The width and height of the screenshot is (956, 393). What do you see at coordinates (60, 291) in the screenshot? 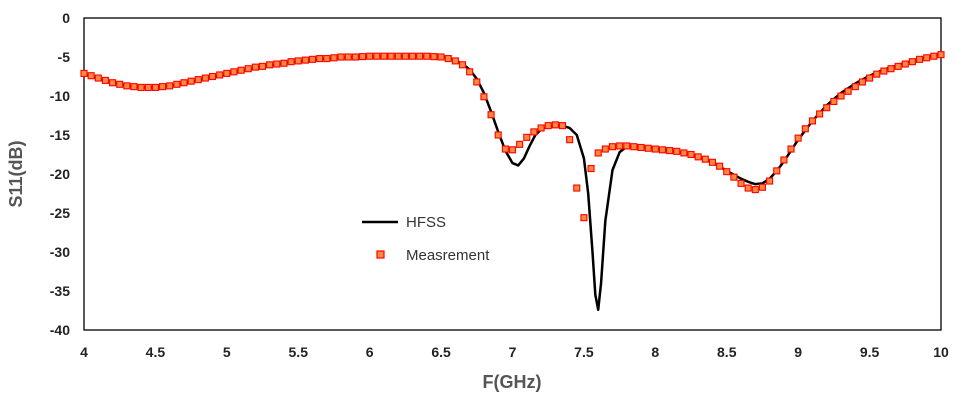
I see `y-tick-label: -35` at bounding box center [60, 291].